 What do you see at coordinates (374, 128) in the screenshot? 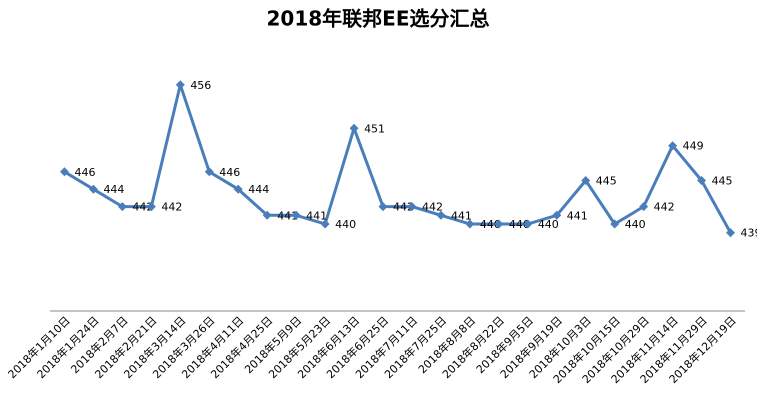
I see `data-label: 451` at bounding box center [374, 128].